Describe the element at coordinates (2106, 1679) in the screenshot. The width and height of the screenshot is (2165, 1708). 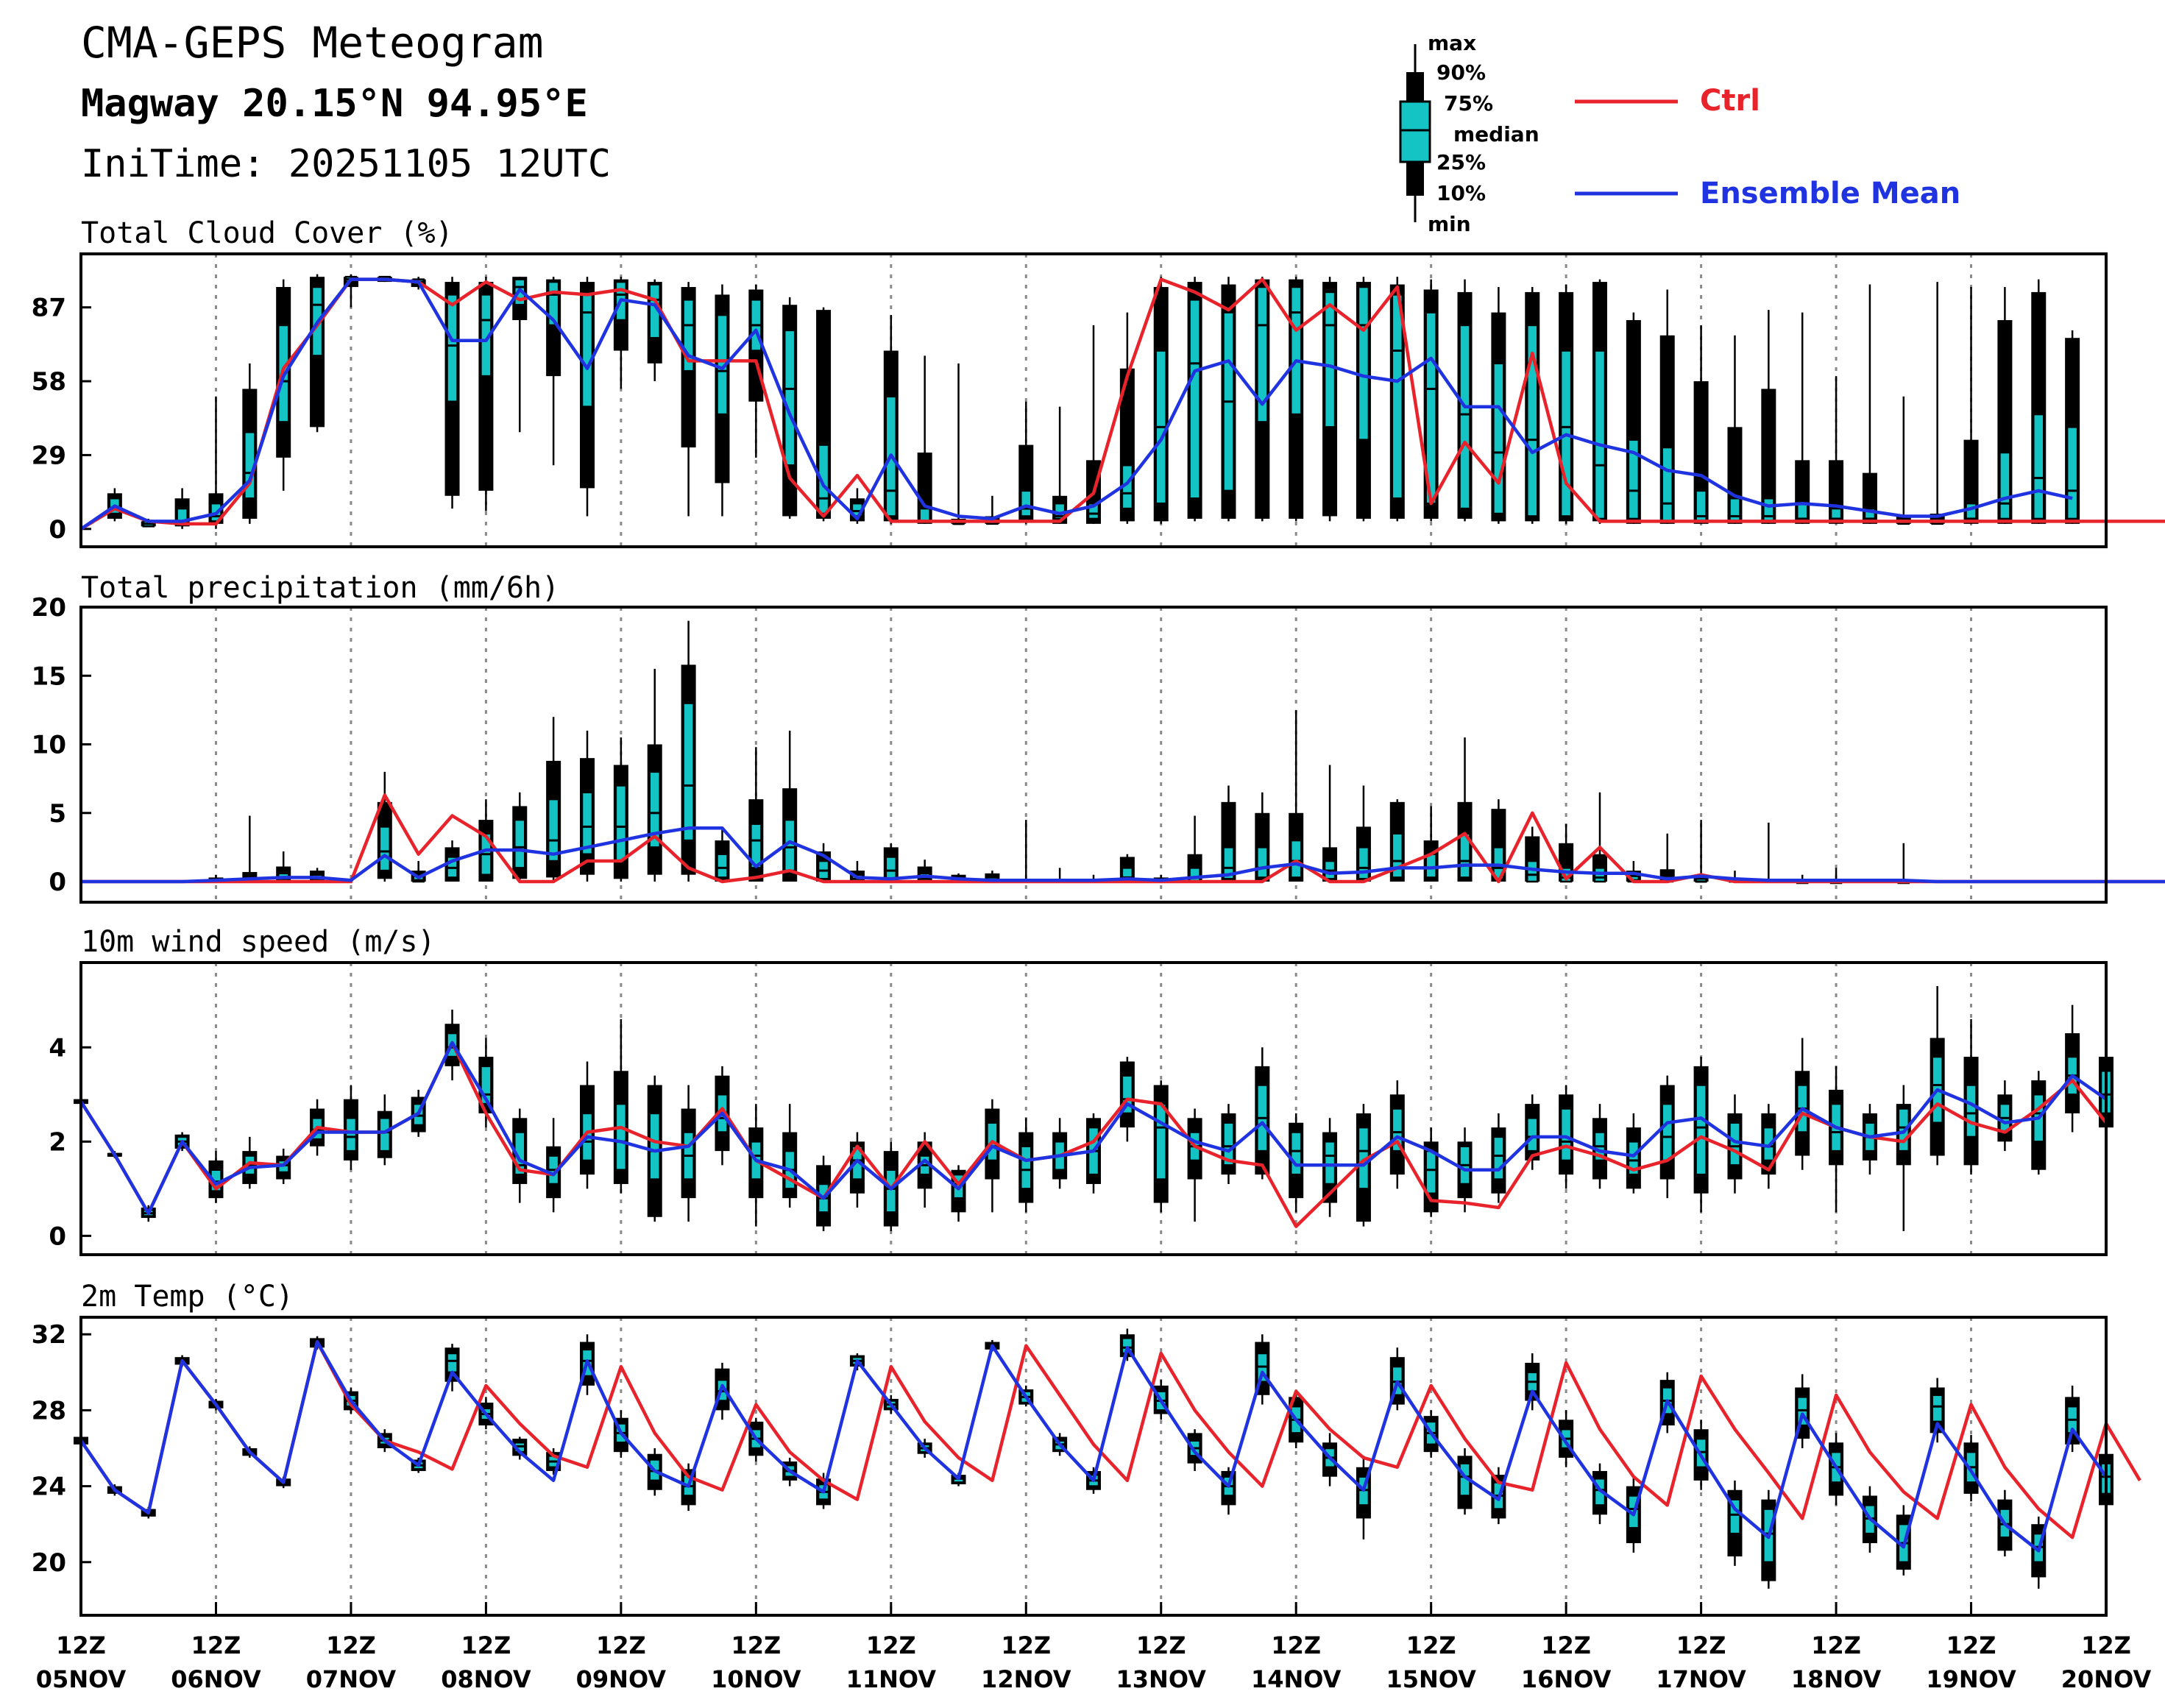
I see `x-tick-date: 20NOV` at that location.